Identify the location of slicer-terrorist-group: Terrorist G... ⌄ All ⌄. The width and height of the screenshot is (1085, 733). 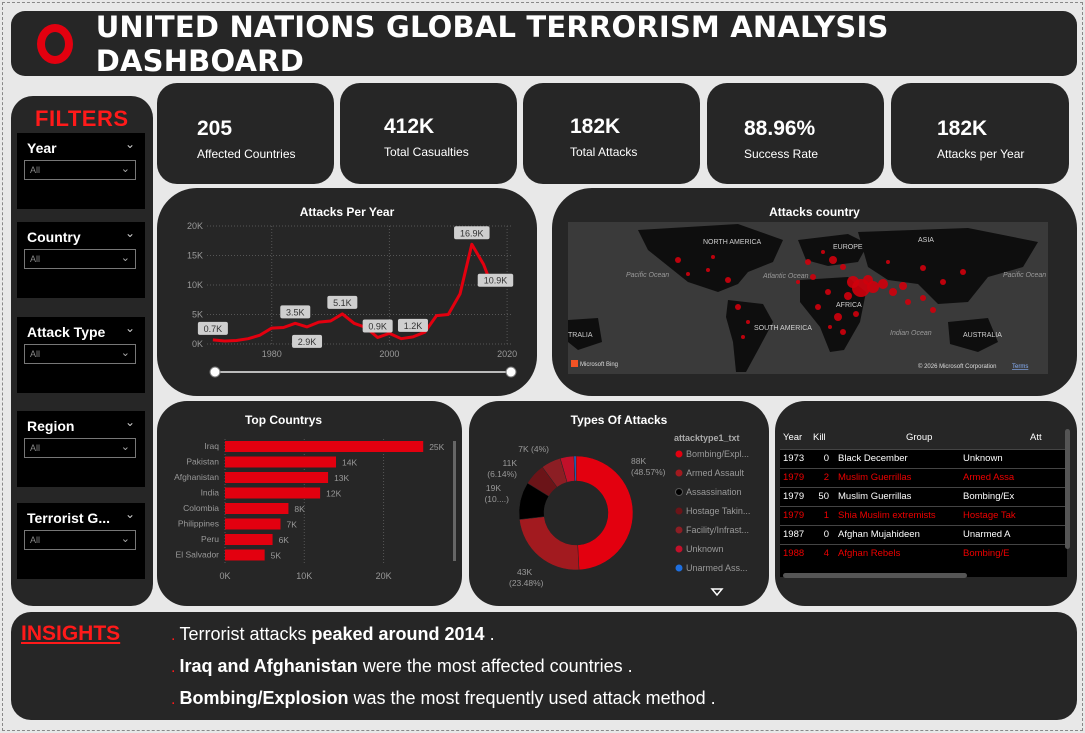
(81, 541).